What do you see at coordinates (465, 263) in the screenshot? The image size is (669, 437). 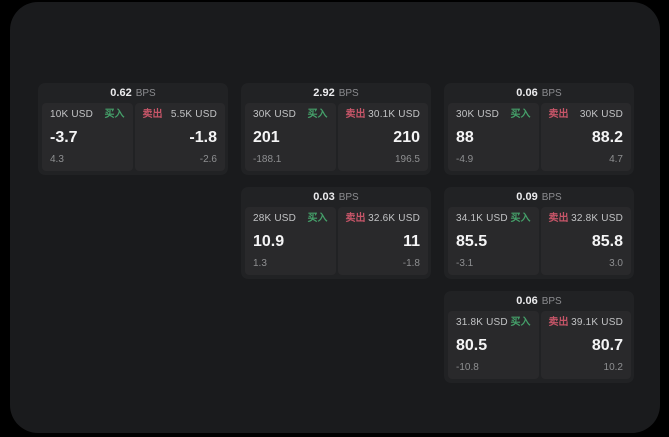 I see `buy-change-value: -3.1` at bounding box center [465, 263].